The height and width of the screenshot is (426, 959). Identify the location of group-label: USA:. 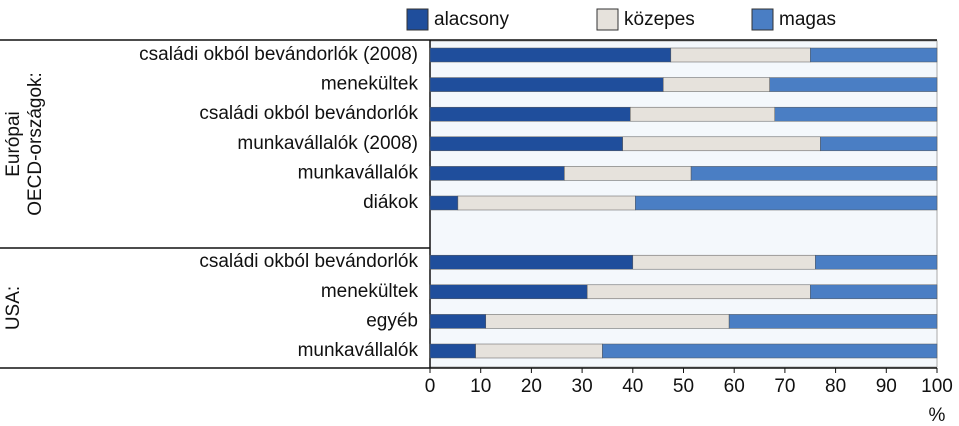
(13, 308).